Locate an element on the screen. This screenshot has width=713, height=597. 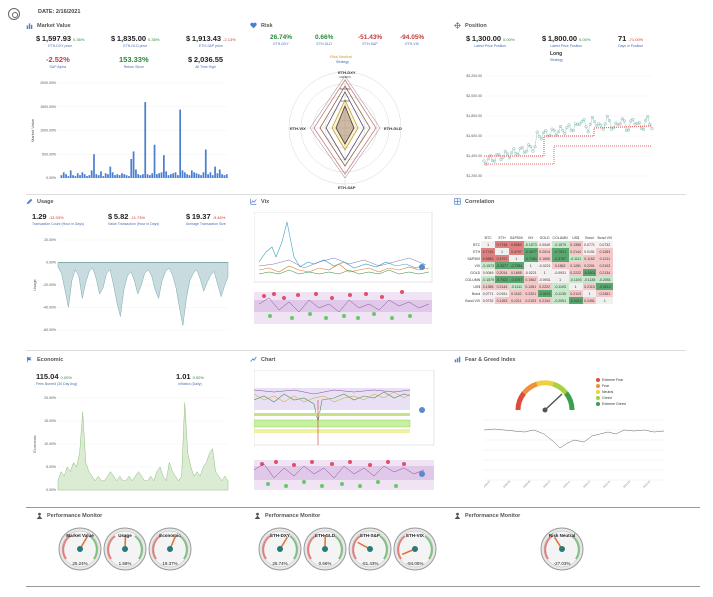
corr-cell: -0.1579 is located at coordinates (488, 279).